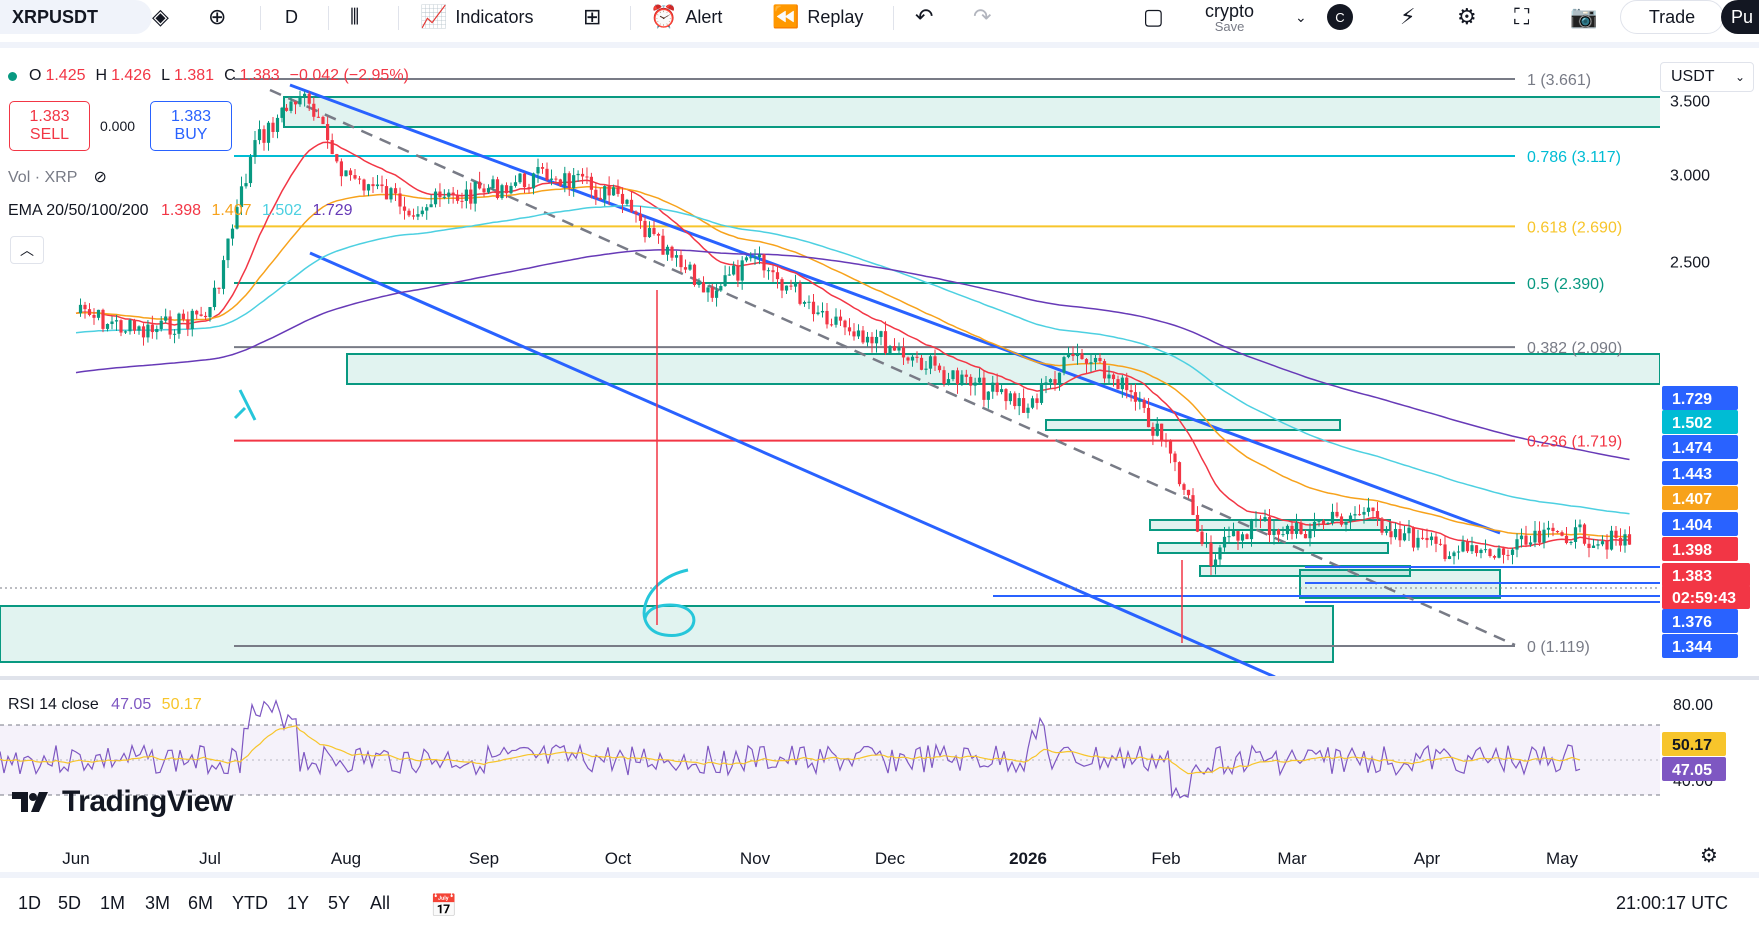 This screenshot has height=931, width=1759. What do you see at coordinates (217, 16) in the screenshot?
I see `add-symbol-icon: ⊕` at bounding box center [217, 16].